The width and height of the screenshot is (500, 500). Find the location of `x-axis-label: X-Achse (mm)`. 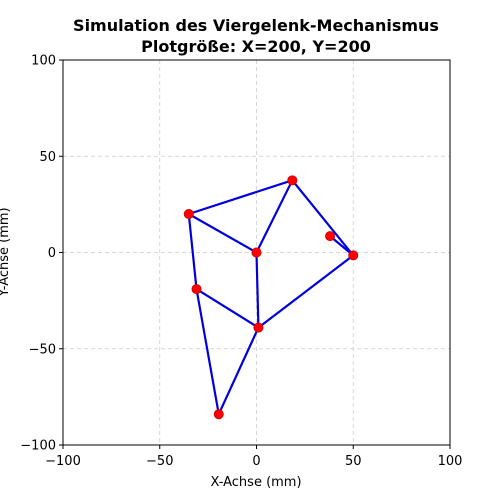

x-axis-label: X-Achse (mm) is located at coordinates (255, 482).